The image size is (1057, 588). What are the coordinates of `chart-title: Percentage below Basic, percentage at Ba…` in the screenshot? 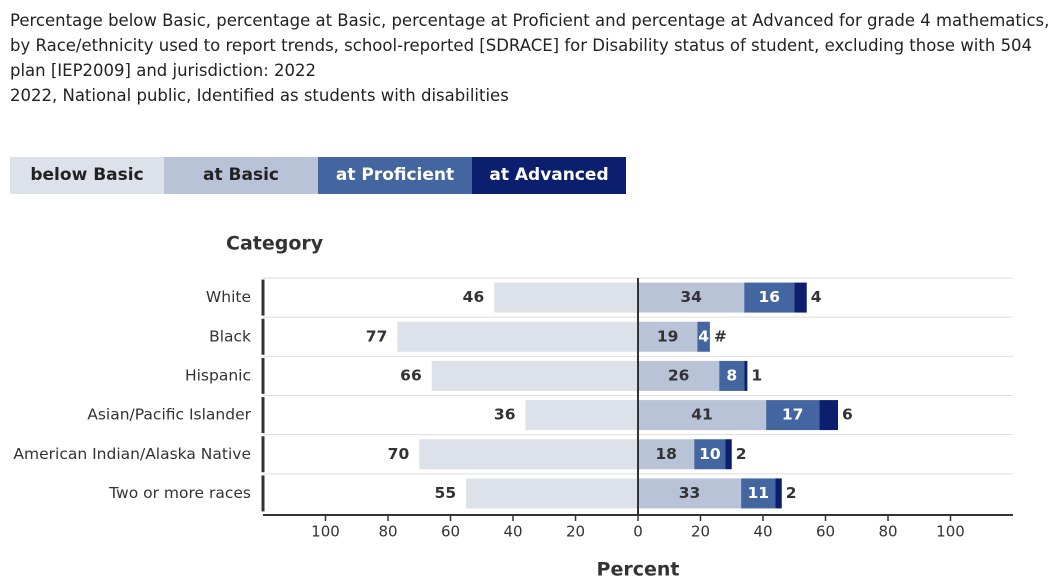 It's located at (530, 45).